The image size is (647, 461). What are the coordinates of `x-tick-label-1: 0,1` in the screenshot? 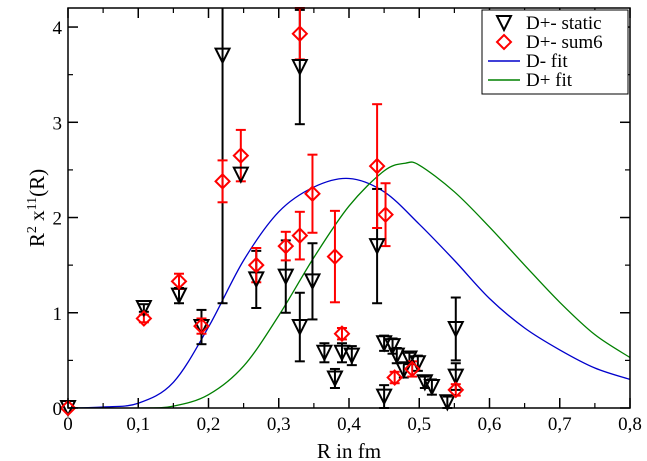 It's located at (138, 424).